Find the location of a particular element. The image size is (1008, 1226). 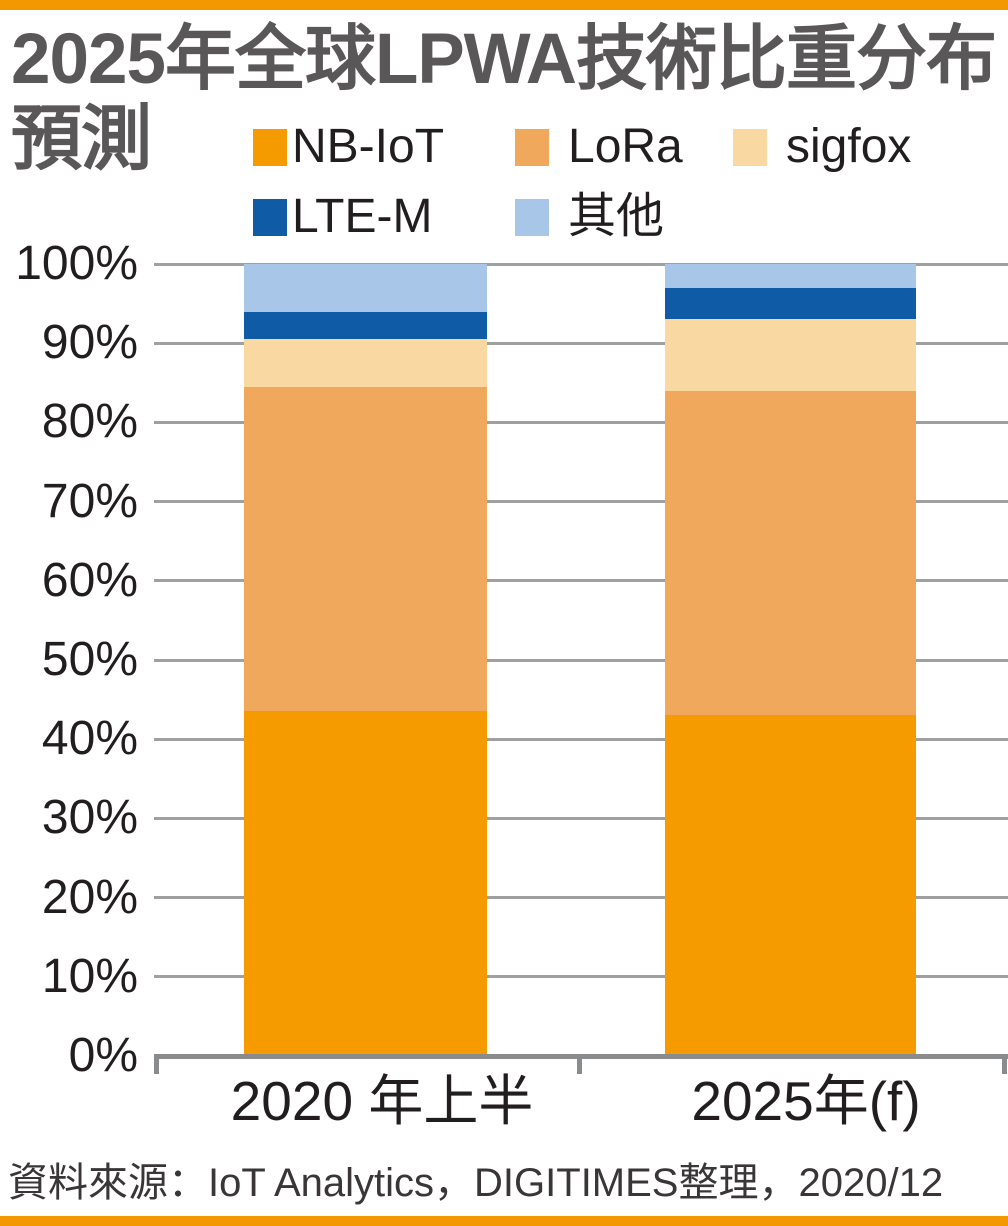

legend-label-lte-m: LTE-M is located at coordinates (362, 216).